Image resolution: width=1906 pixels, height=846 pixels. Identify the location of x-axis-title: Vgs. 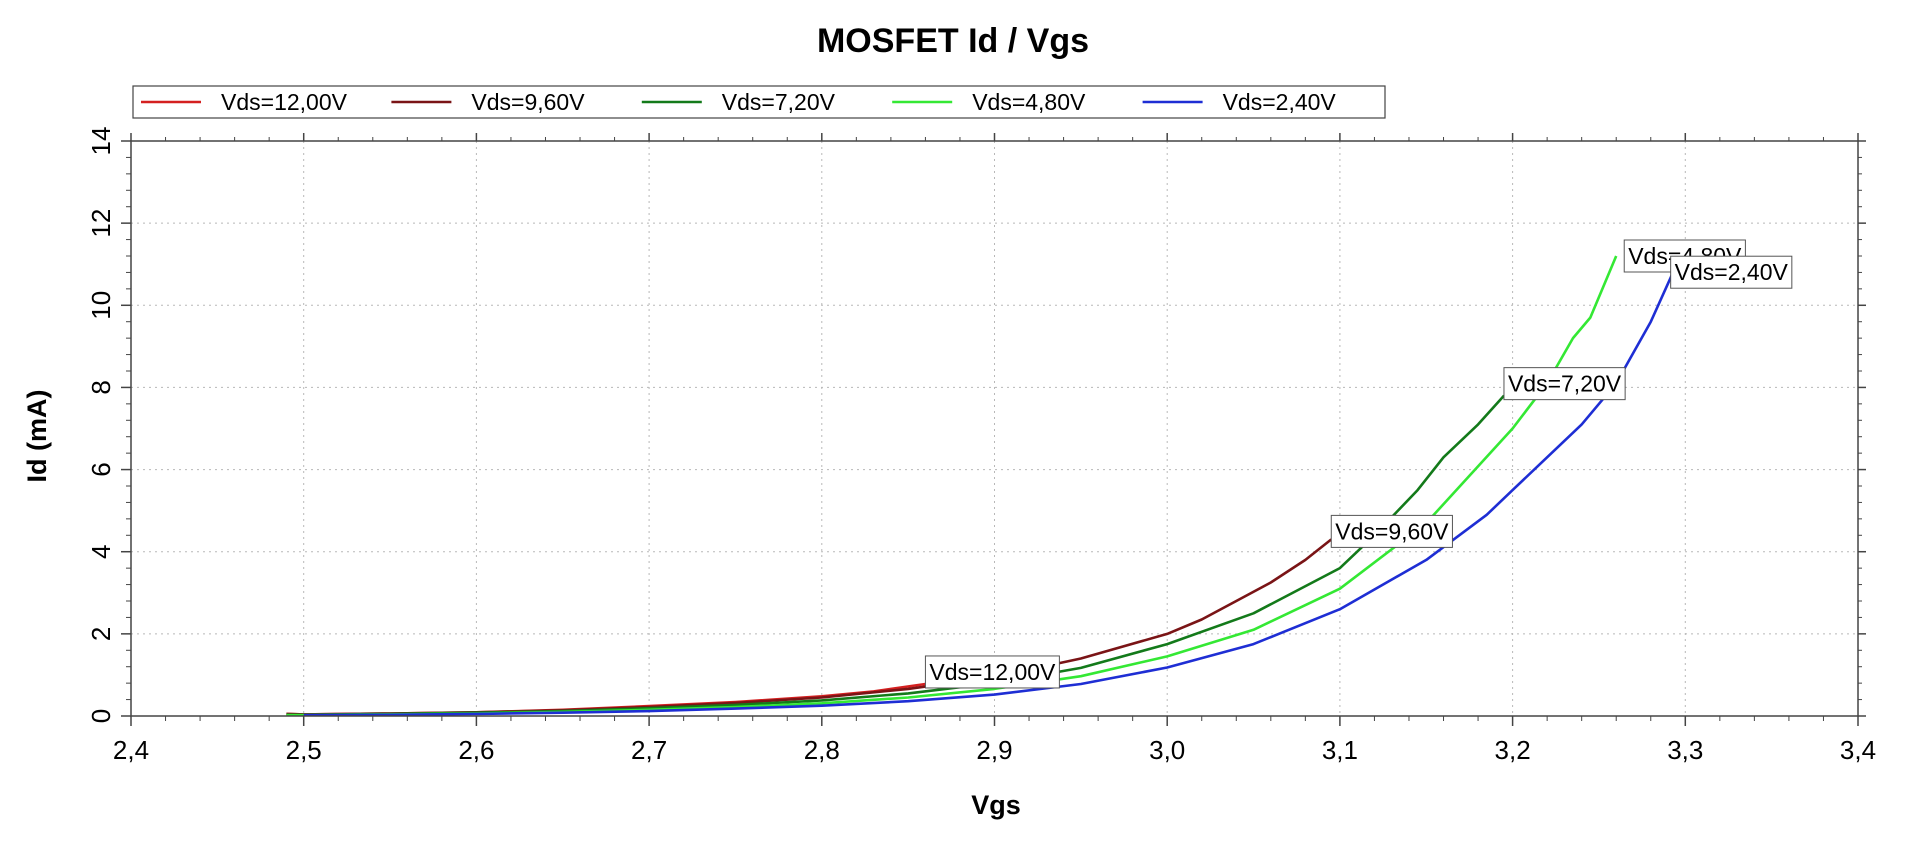
(996, 805).